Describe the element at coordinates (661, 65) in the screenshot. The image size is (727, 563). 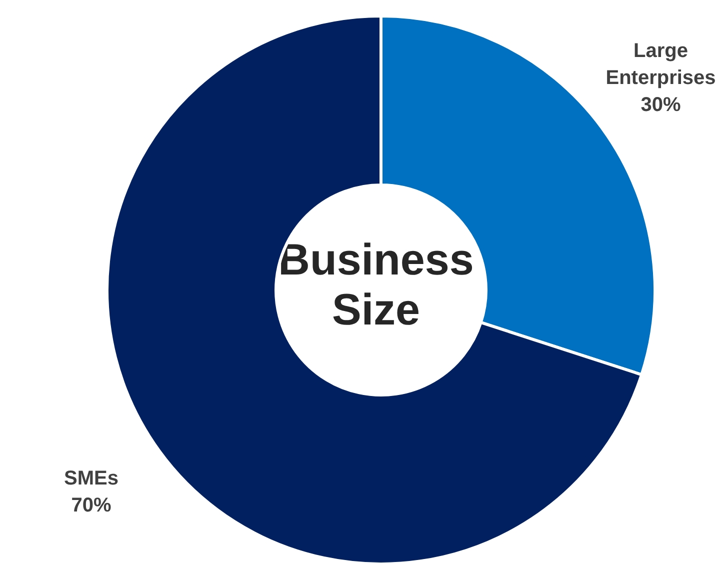
I see `slice-label: Large Enterprises` at that location.